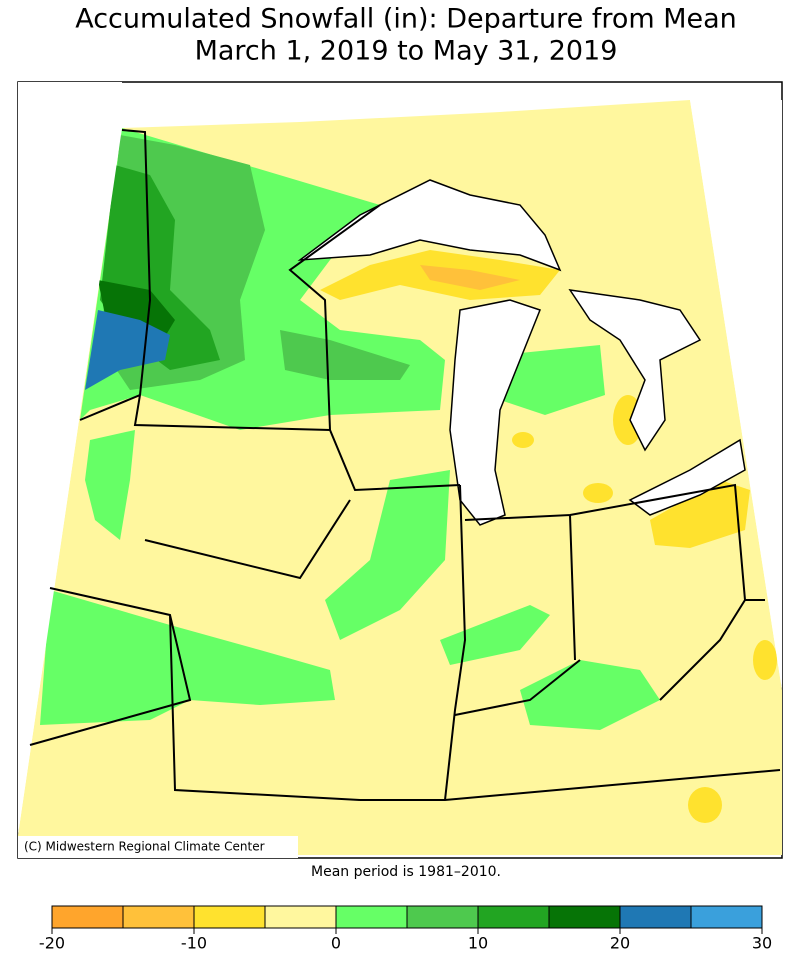  What do you see at coordinates (345, 355) in the screenshot?
I see `region-mid-green` at bounding box center [345, 355].